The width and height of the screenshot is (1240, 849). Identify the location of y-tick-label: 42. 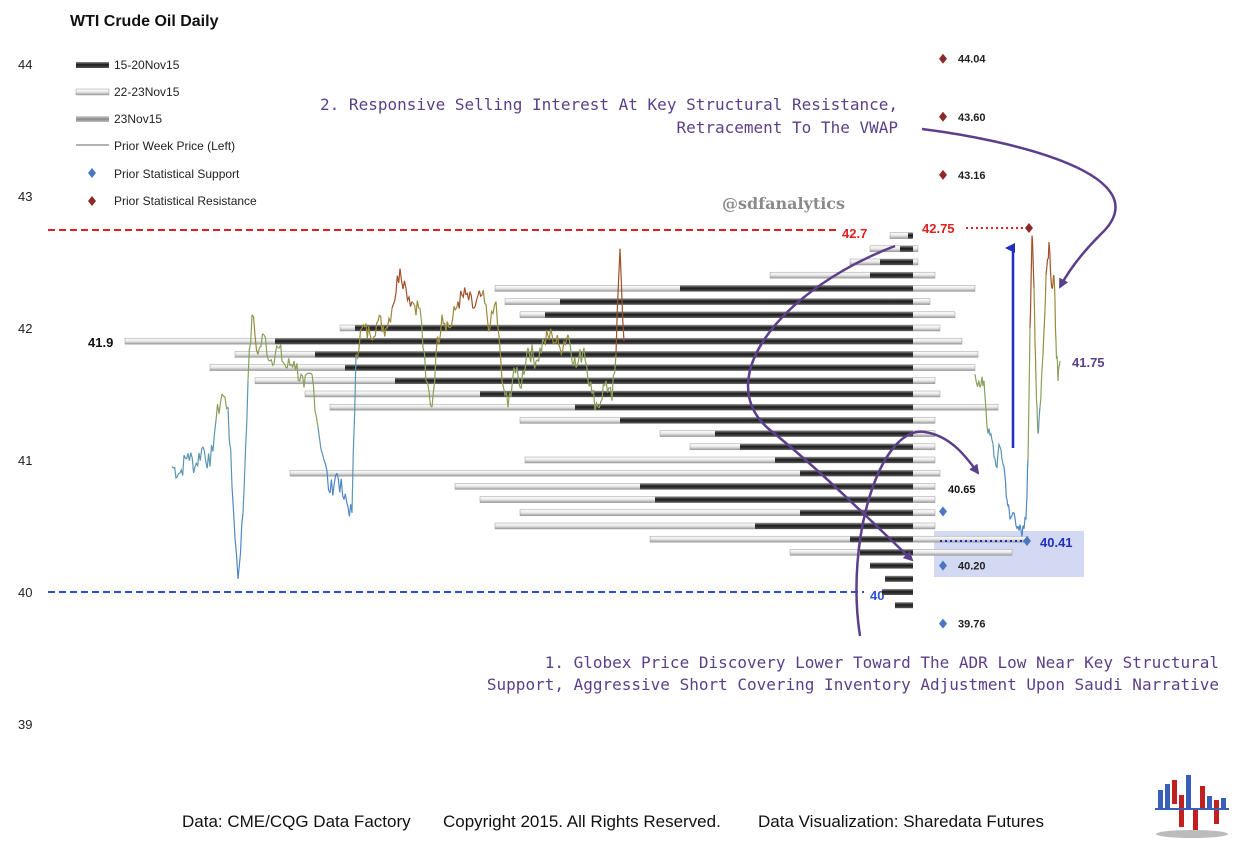
(25, 328).